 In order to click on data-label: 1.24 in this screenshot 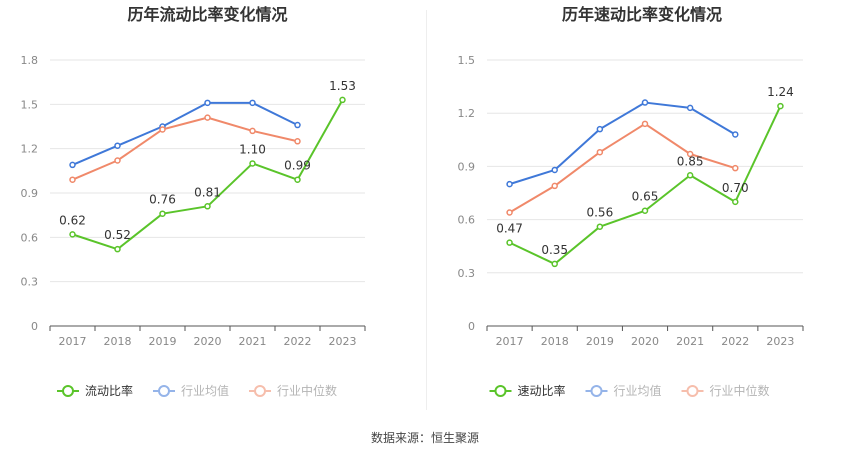, I will do `click(780, 92)`.